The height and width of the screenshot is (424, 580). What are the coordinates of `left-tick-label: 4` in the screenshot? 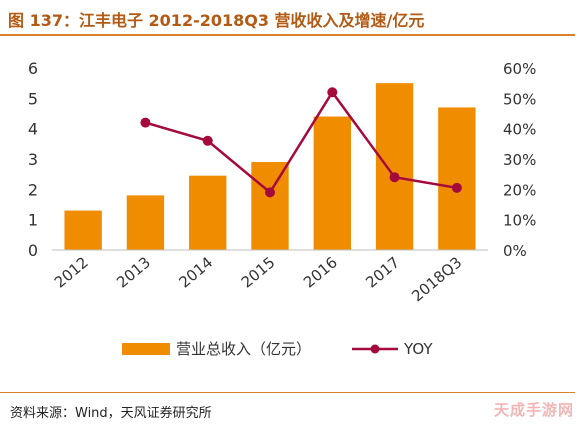 It's located at (33, 129).